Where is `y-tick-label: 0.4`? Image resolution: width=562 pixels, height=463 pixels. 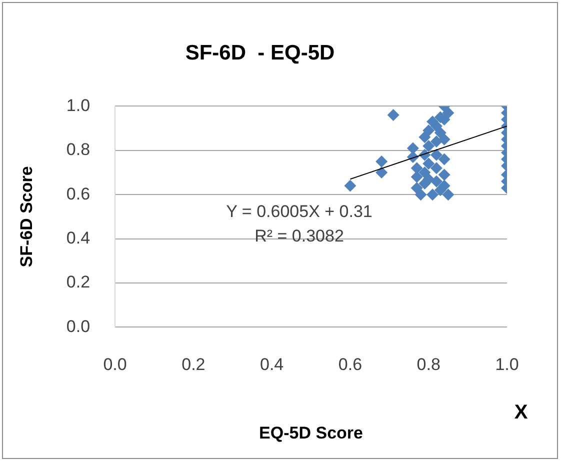 y-tick-label: 0.4 is located at coordinates (78, 238).